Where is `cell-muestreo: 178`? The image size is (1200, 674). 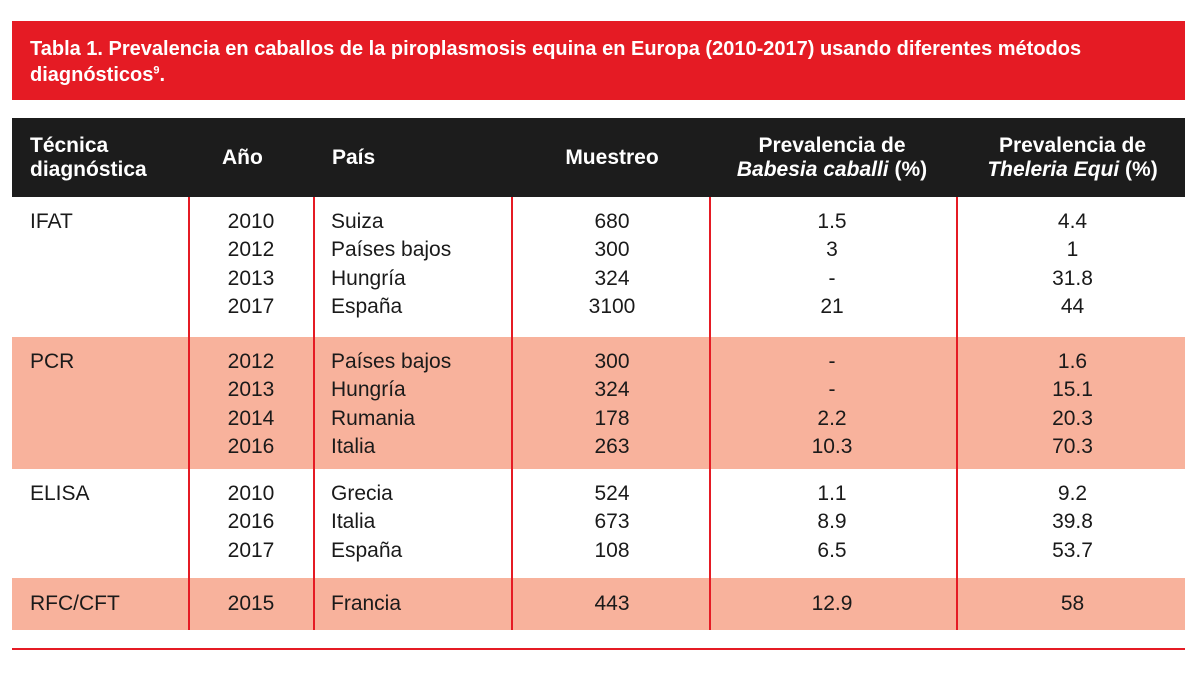 cell-muestreo: 178 is located at coordinates (612, 418).